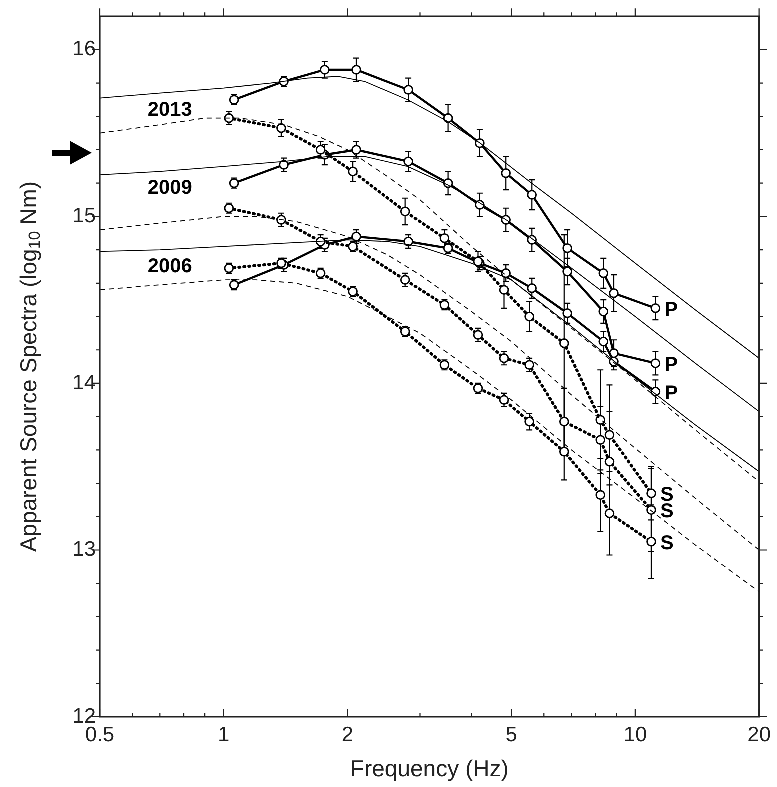 The width and height of the screenshot is (777, 787). I want to click on annotation: 2006, so click(170, 267).